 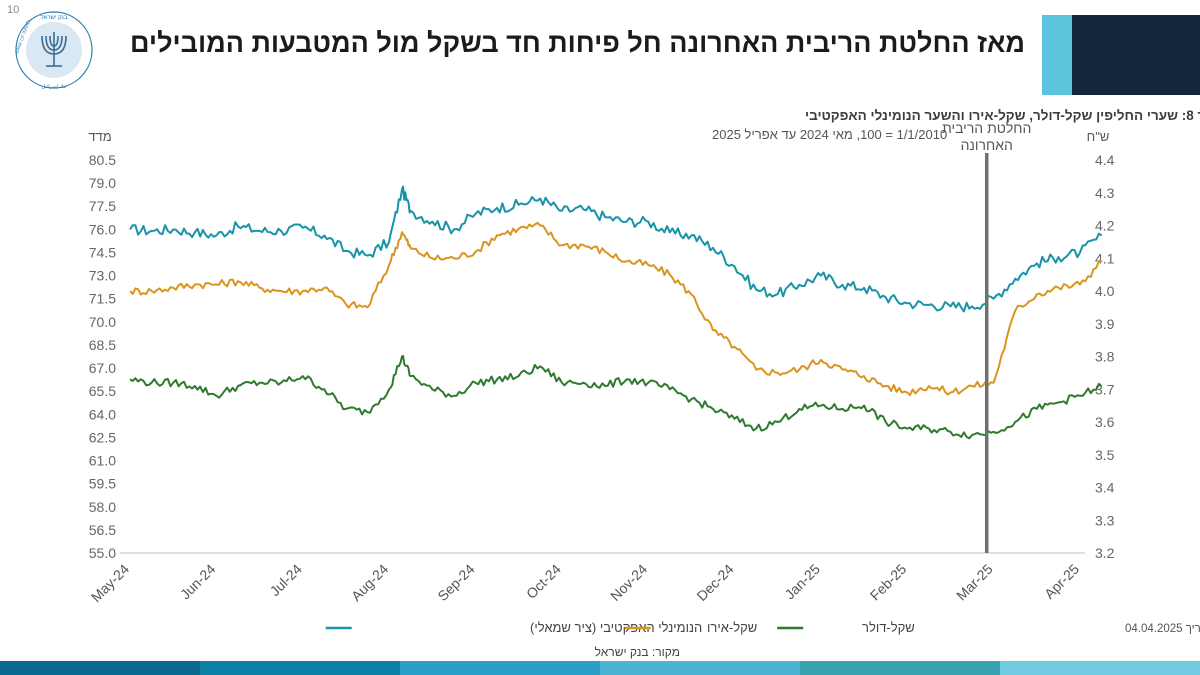 What do you see at coordinates (637, 652) in the screenshot?
I see `source-note: מקור: בנק ישראל` at bounding box center [637, 652].